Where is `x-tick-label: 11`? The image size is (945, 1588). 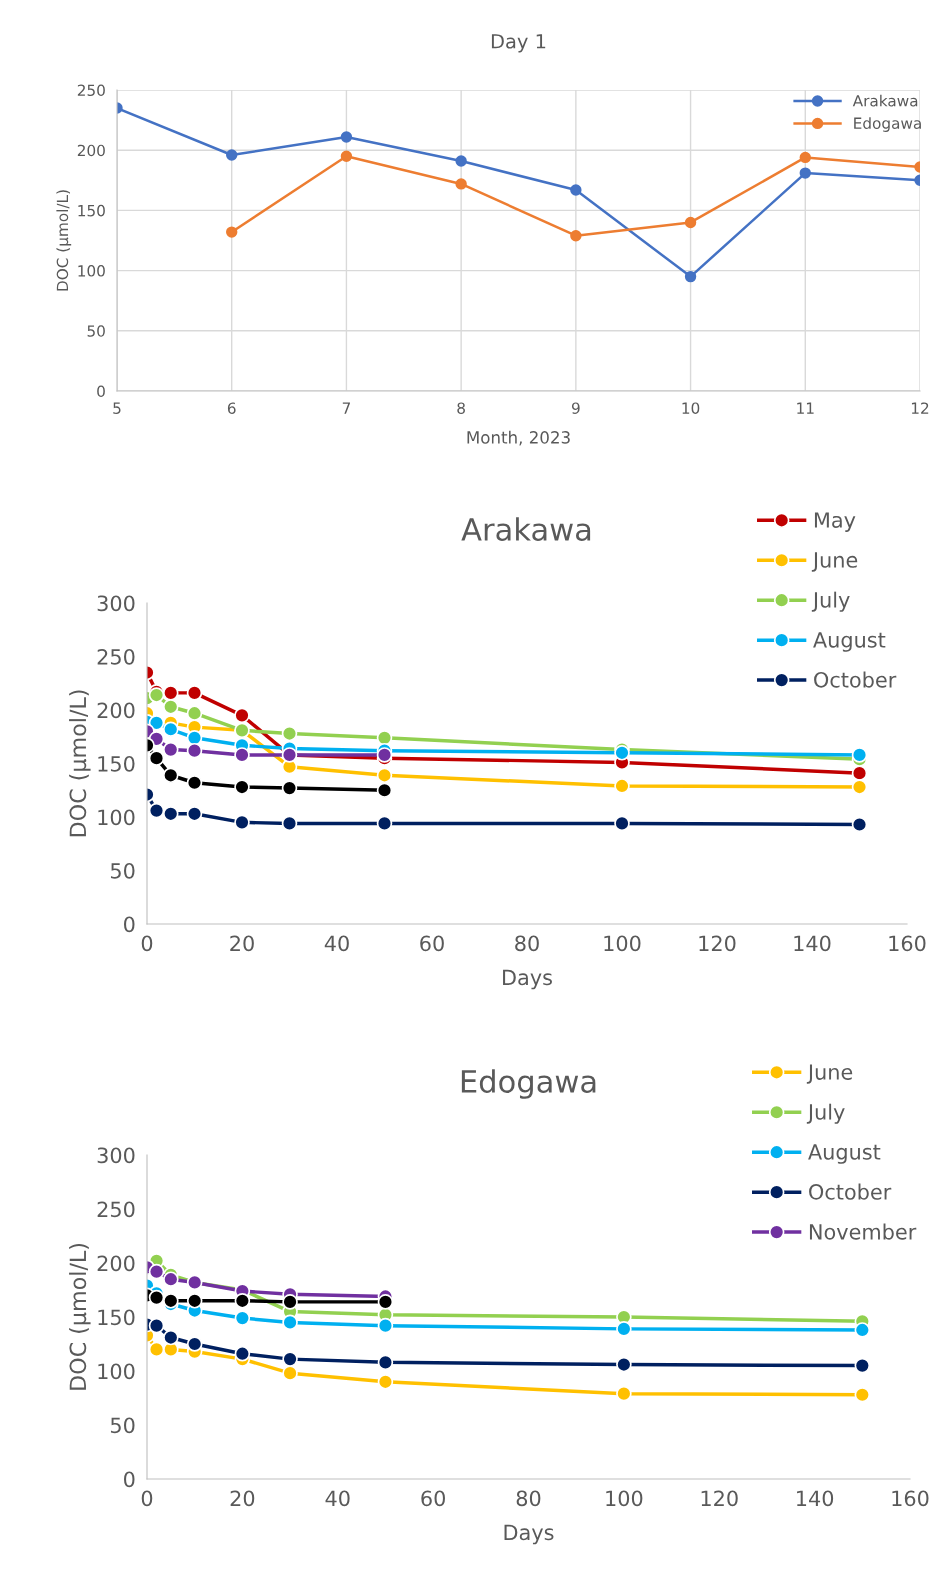
x-tick-label: 11 is located at coordinates (805, 408).